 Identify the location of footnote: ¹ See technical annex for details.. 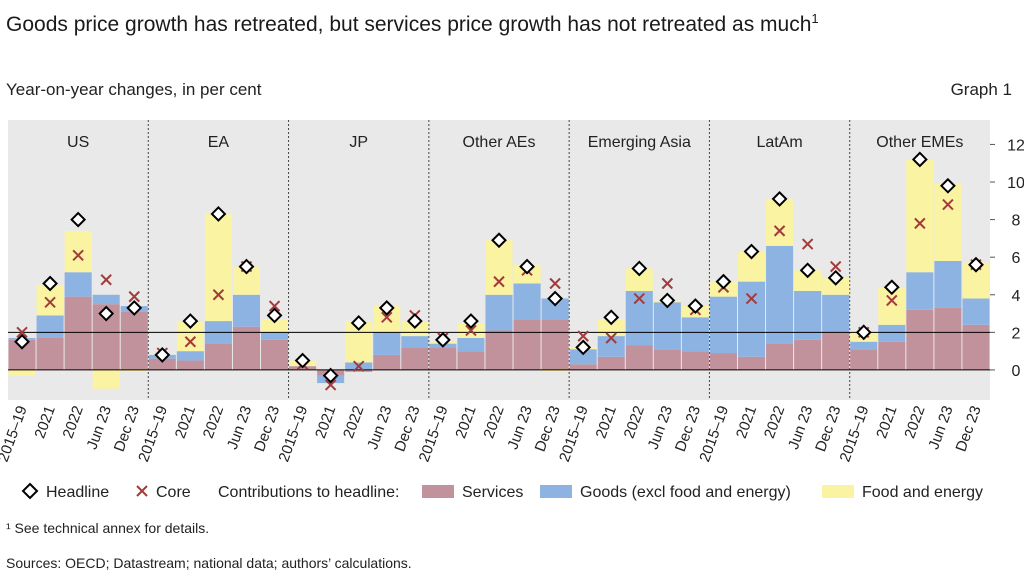
(108, 528).